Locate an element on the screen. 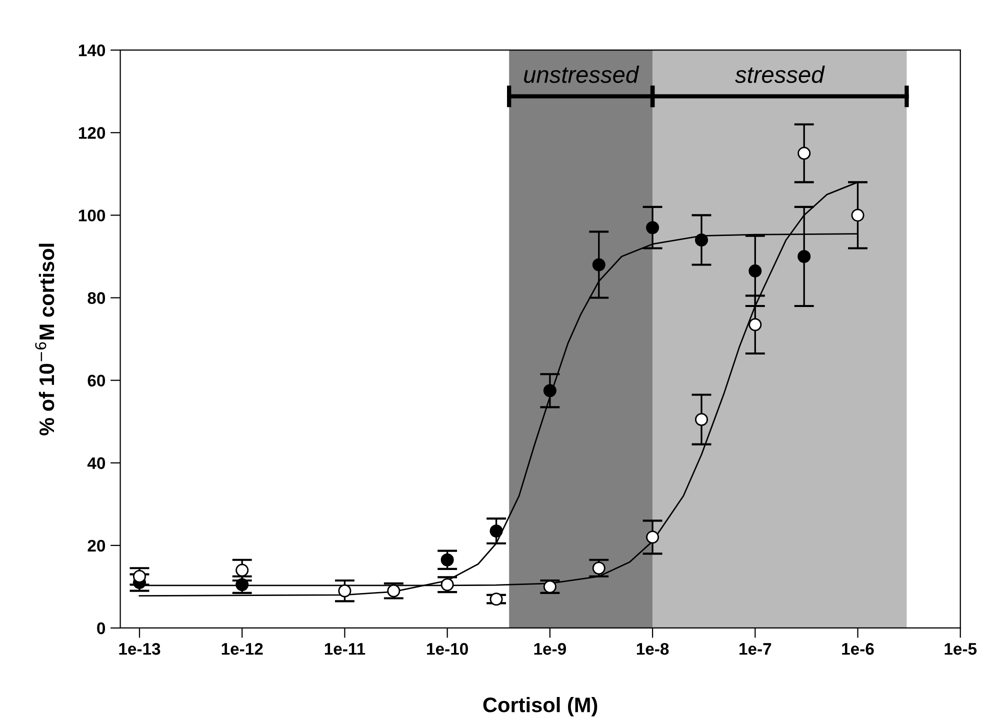  y-tick-label: 80 is located at coordinates (97, 298).